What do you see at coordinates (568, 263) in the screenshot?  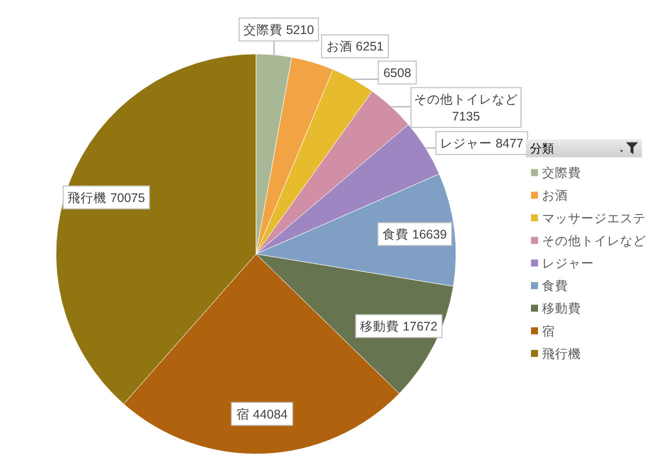 I see `legend-label: レジャー` at bounding box center [568, 263].